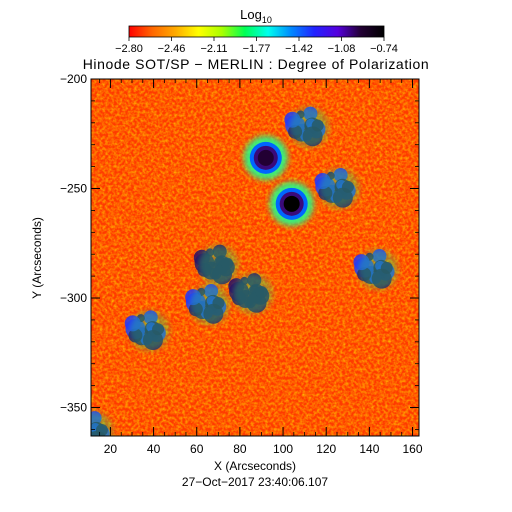  What do you see at coordinates (283, 449) in the screenshot?
I see `x-tick-label: 100` at bounding box center [283, 449].